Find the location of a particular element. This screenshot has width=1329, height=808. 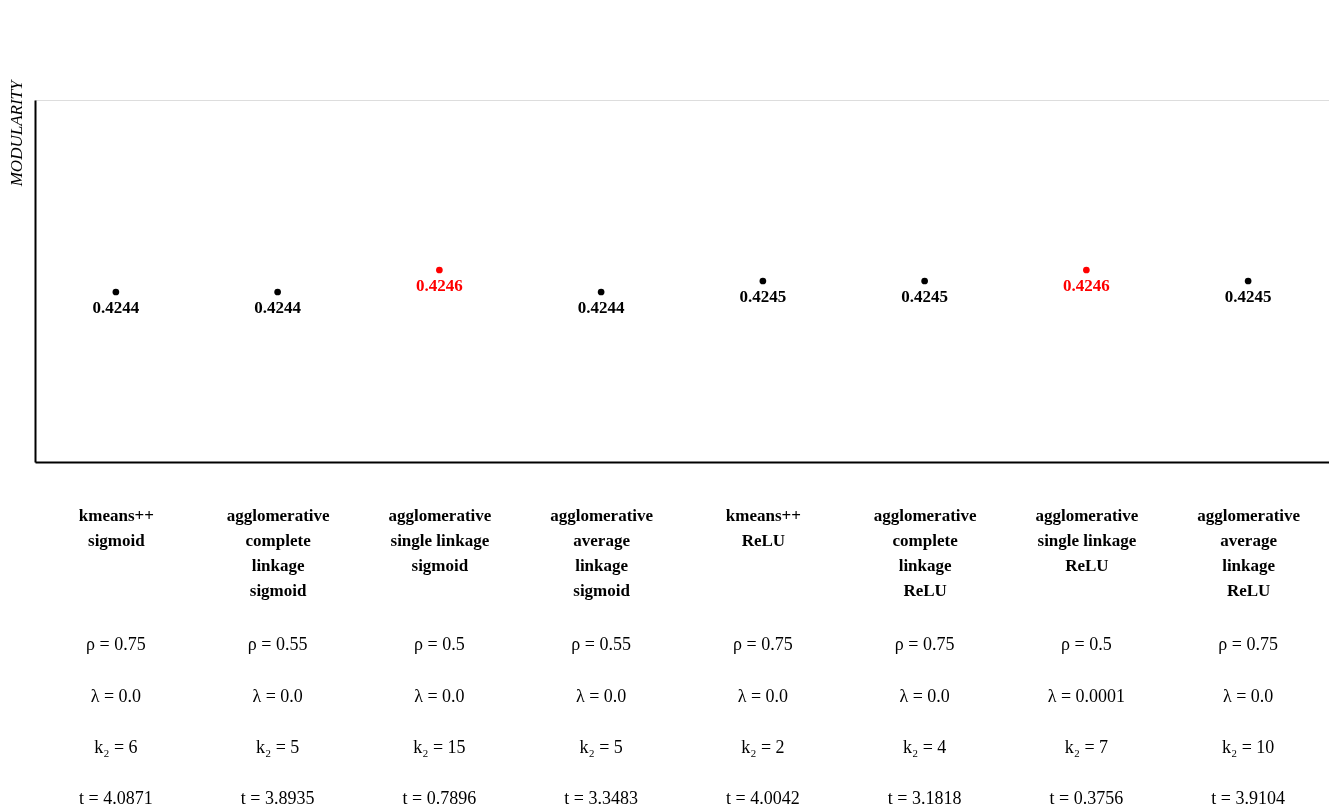

text: t = 4.0871 is located at coordinates (116, 798).